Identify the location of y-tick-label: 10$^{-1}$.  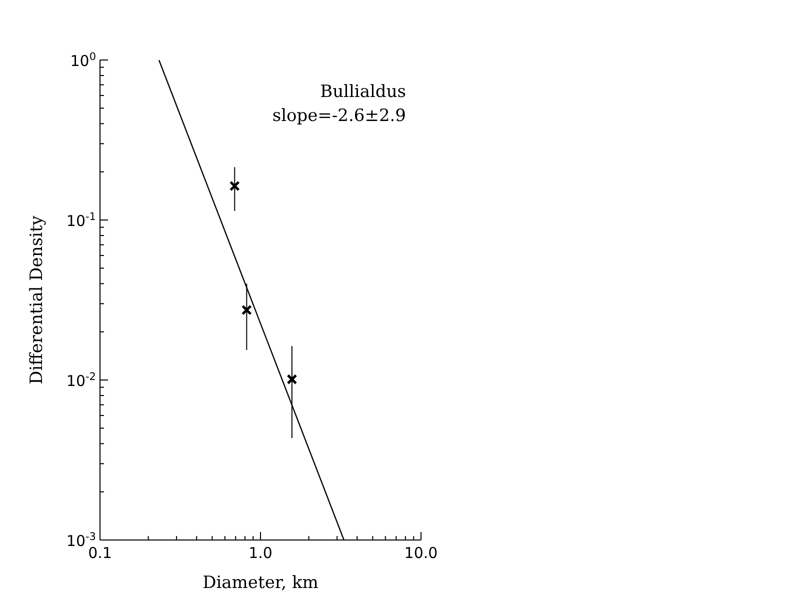
(81, 220).